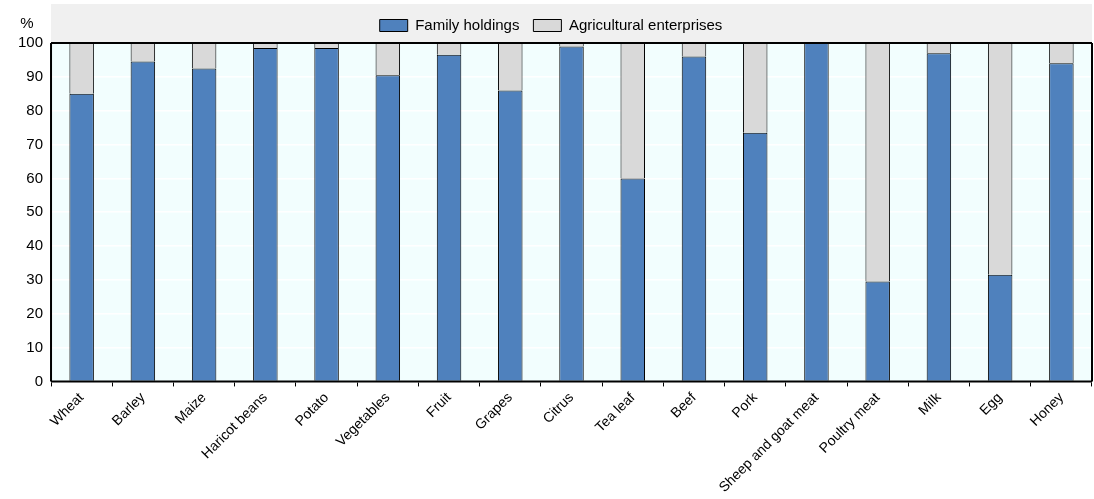  What do you see at coordinates (35, 312) in the screenshot?
I see `y-tick-label: 20` at bounding box center [35, 312].